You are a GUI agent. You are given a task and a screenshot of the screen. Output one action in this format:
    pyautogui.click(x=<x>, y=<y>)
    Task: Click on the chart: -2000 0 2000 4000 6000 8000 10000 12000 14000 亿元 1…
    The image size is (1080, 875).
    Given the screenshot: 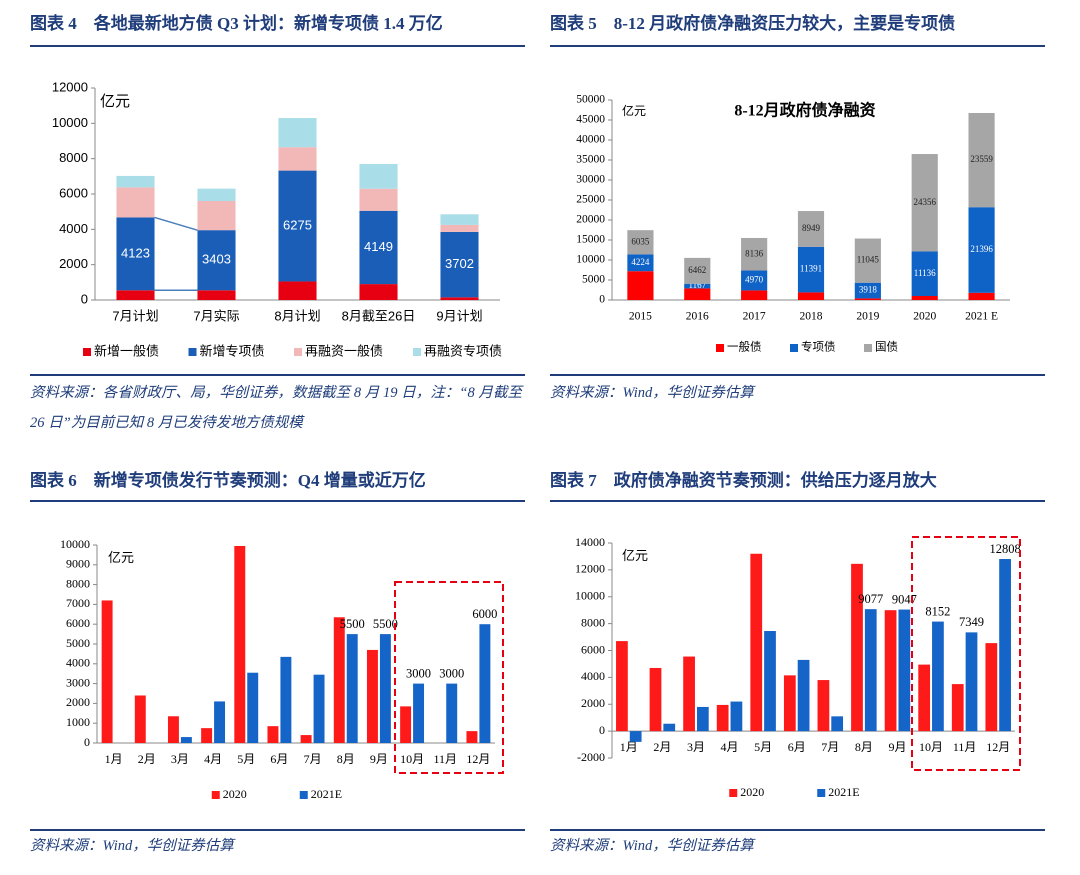 What is the action you would take?
    pyautogui.click(x=798, y=667)
    